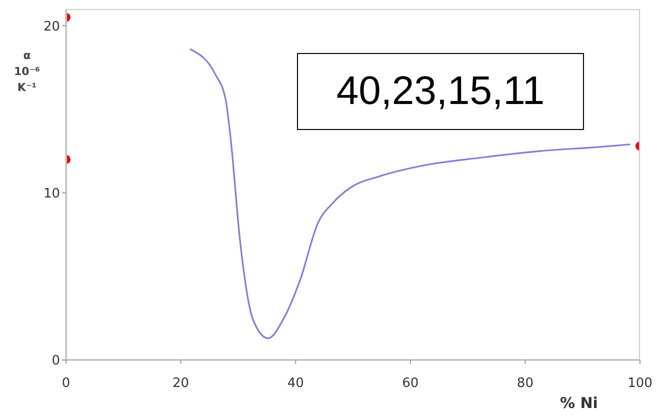 The width and height of the screenshot is (664, 419). What do you see at coordinates (56, 361) in the screenshot?
I see `y-tick-label: 0` at bounding box center [56, 361].